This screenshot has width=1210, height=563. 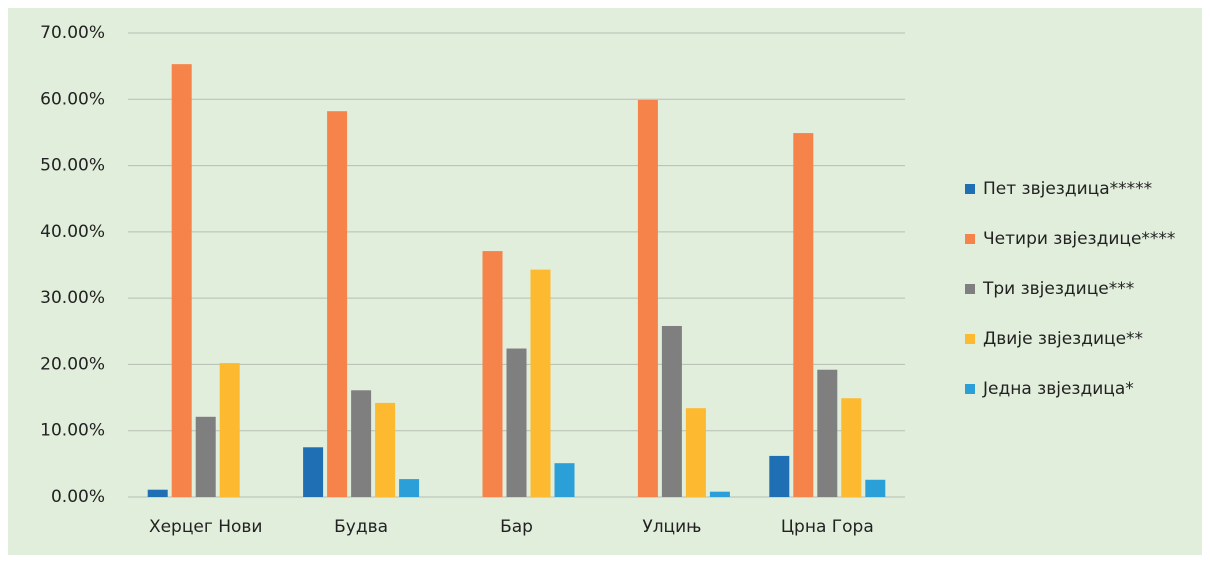 What do you see at coordinates (72, 99) in the screenshot?
I see `y-tick-label: 60.00%` at bounding box center [72, 99].